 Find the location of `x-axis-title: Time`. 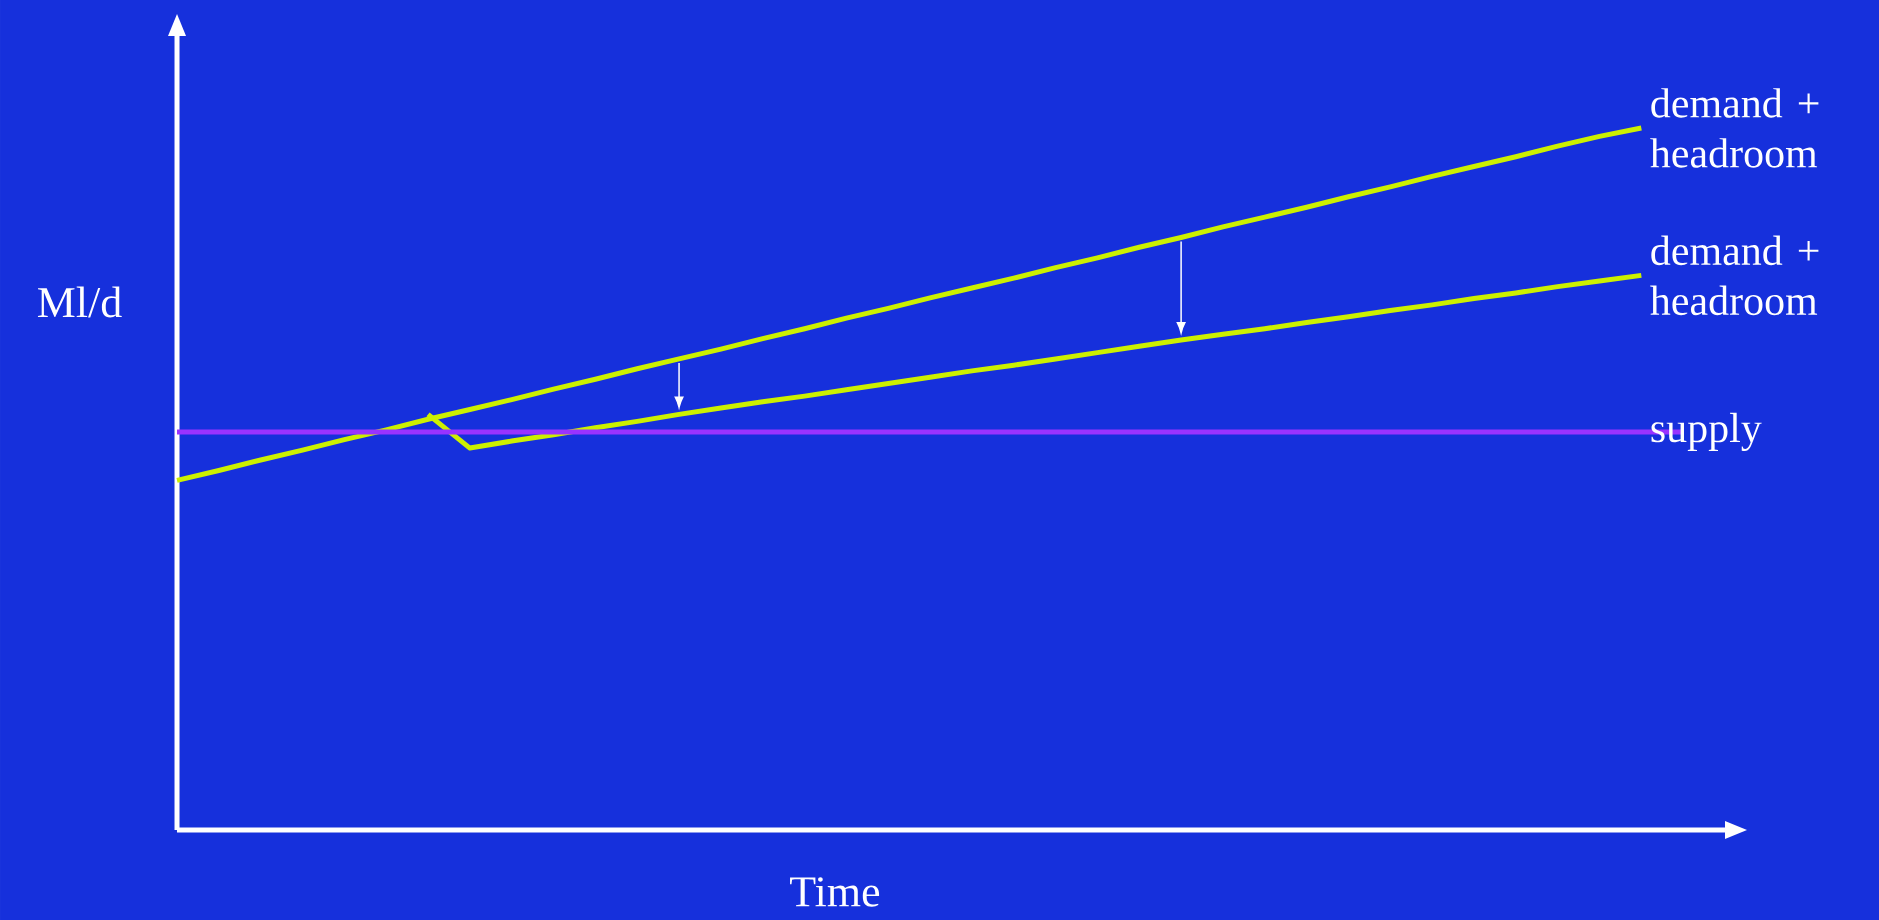

x-axis-title: Time is located at coordinates (835, 892).